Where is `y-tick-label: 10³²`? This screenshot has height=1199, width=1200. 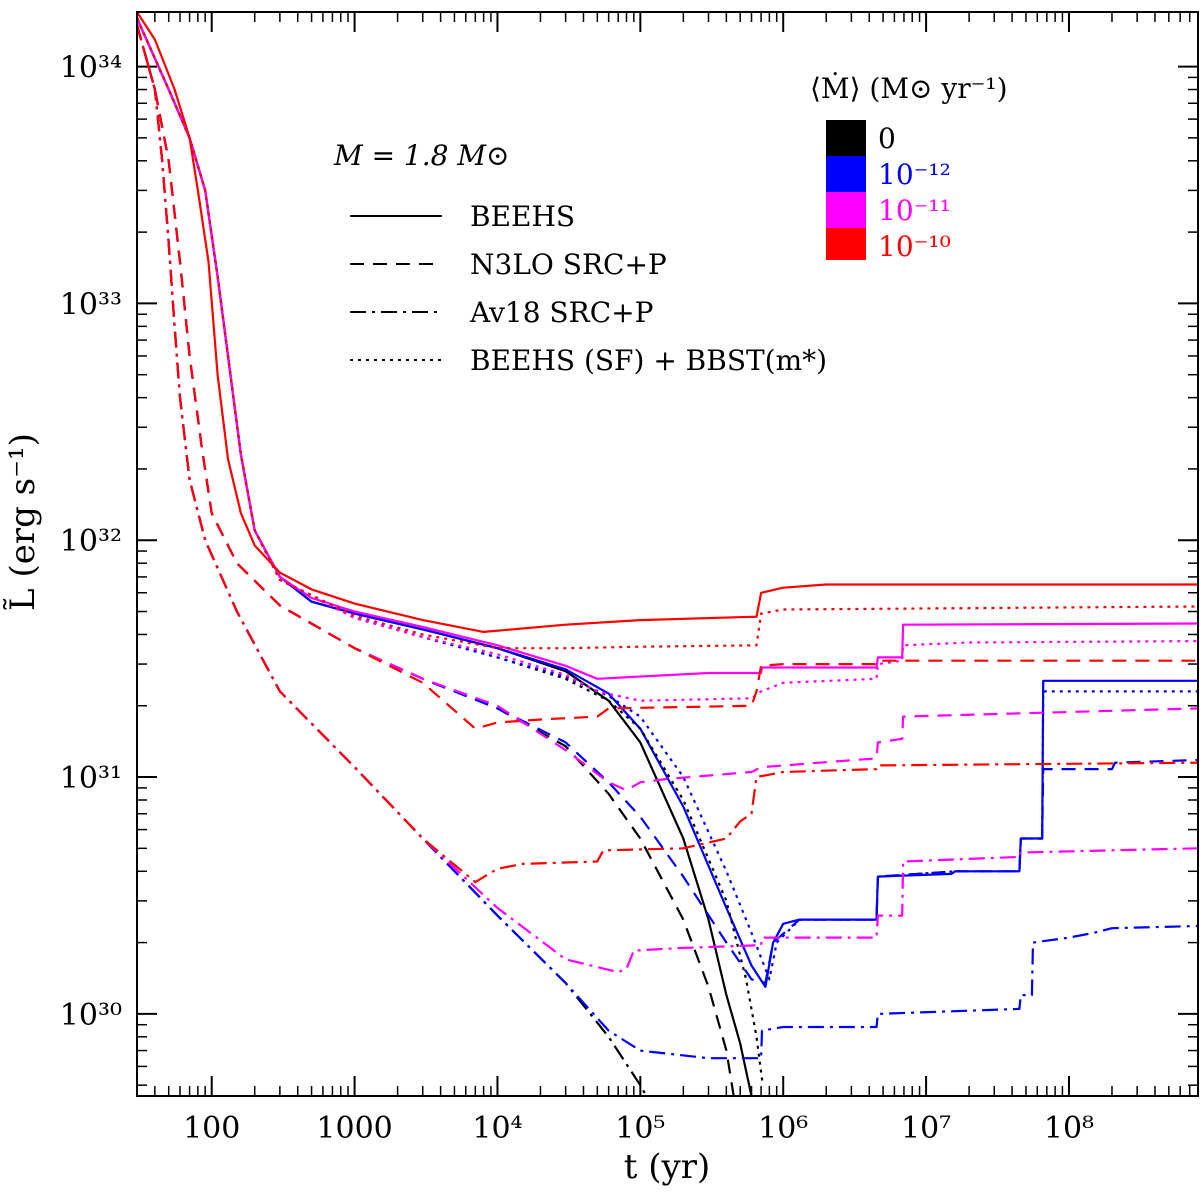
y-tick-label: 10³² is located at coordinates (91, 541).